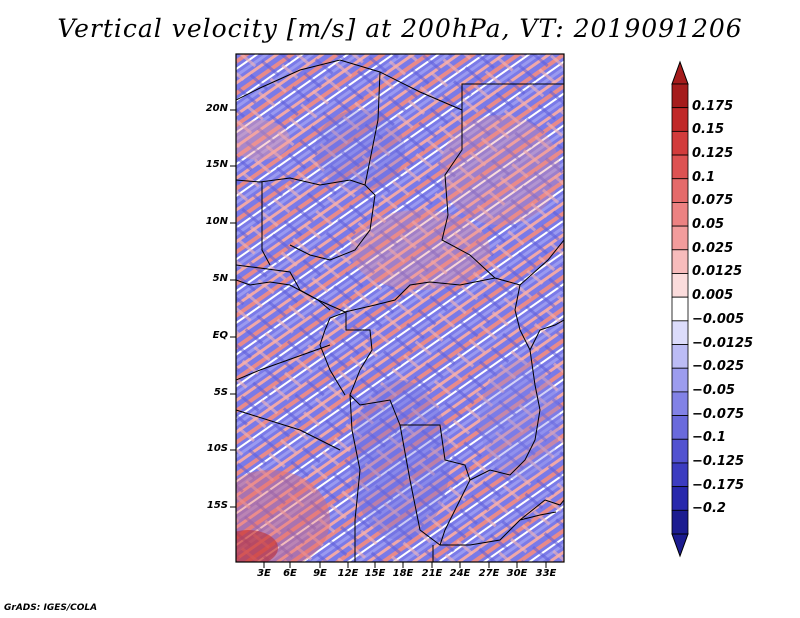 The image size is (800, 618). What do you see at coordinates (264, 573) in the screenshot?
I see `lon-label: 3E` at bounding box center [264, 573].